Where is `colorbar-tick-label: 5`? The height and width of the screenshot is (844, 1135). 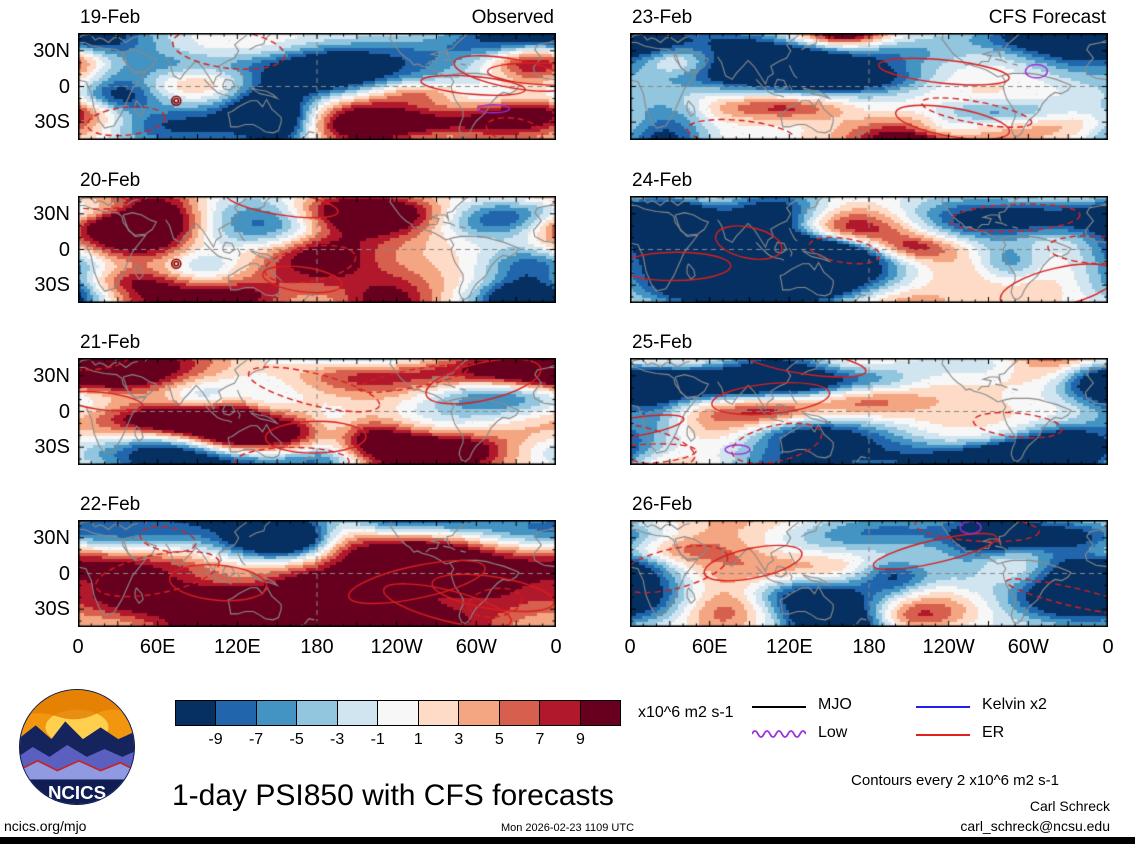 colorbar-tick-label: 5 is located at coordinates (499, 739).